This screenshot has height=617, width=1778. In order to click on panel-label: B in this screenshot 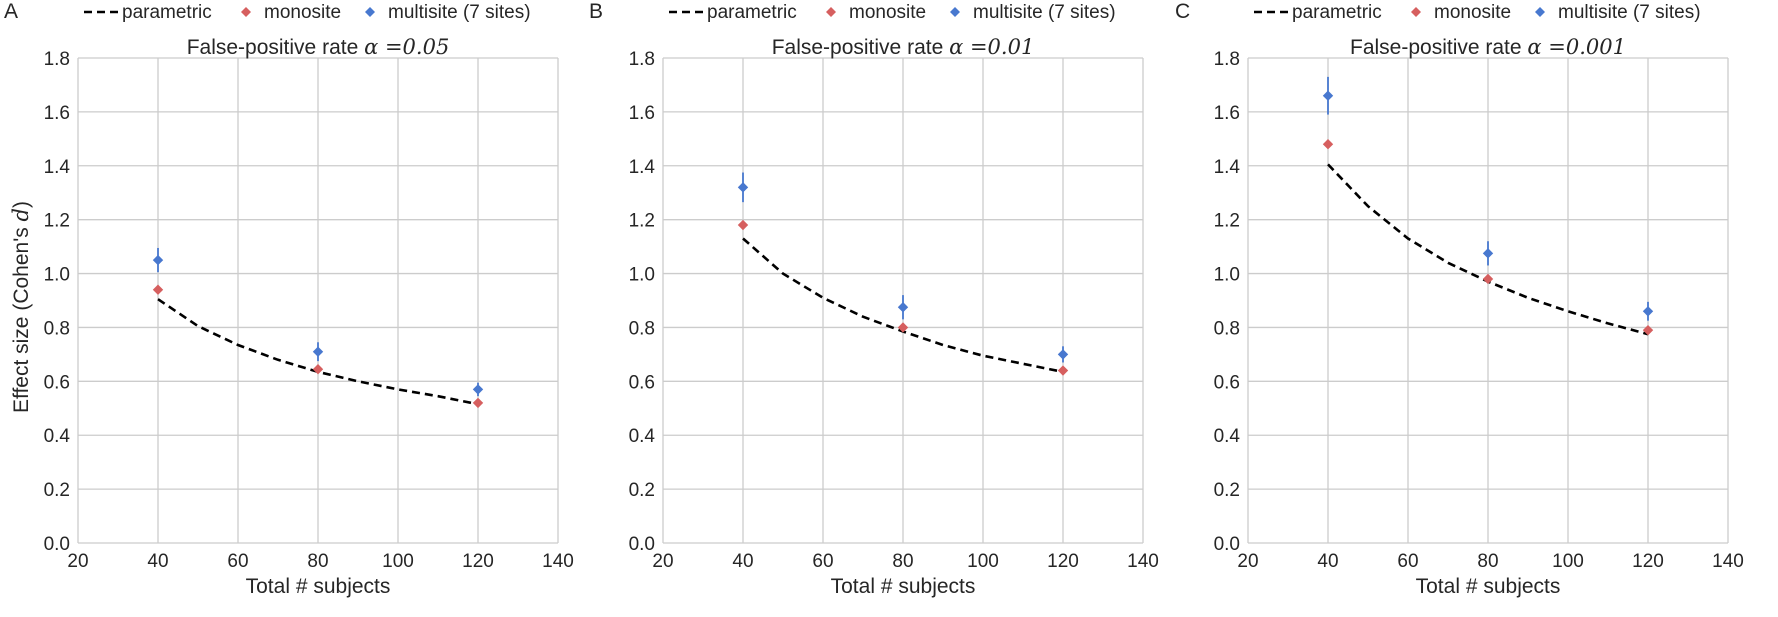, I will do `click(596, 11)`.